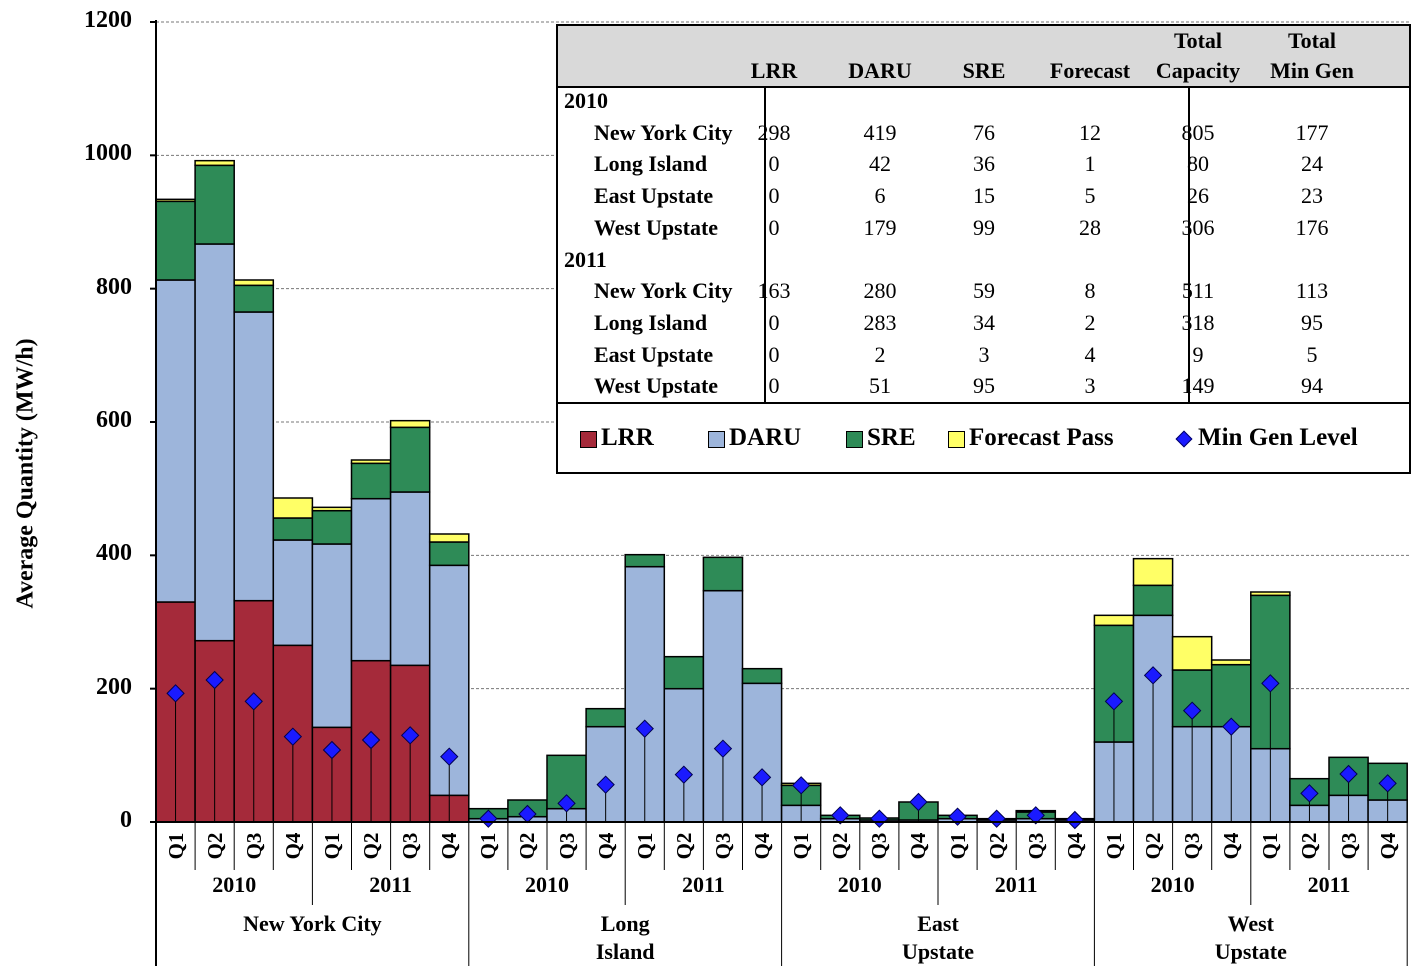 Image resolution: width=1412 pixels, height=967 pixels. What do you see at coordinates (588, 439) in the screenshot?
I see `legend-swatch` at bounding box center [588, 439].